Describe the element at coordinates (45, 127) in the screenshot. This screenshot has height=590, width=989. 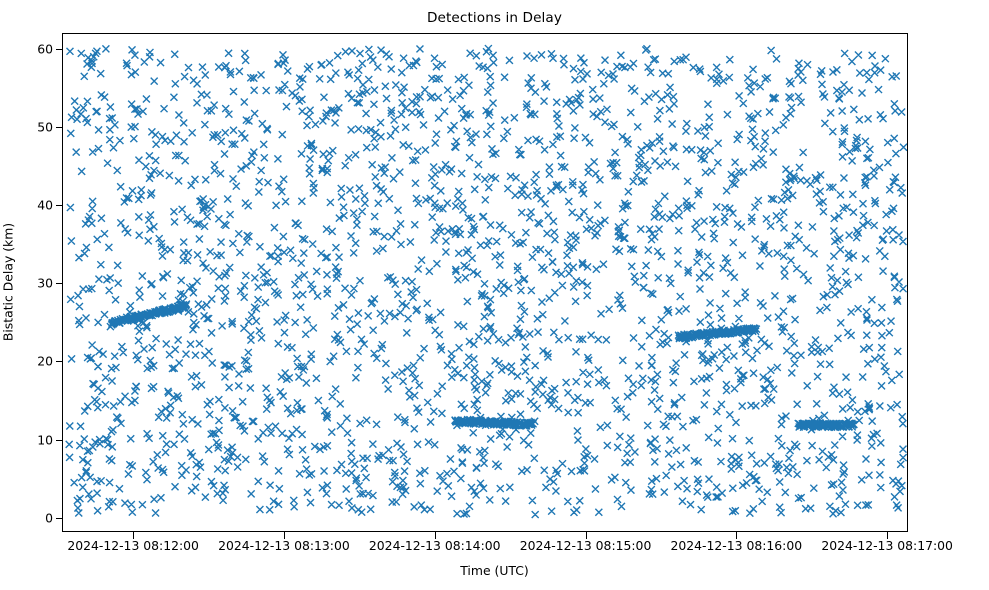
I see `y-tick-label: 50` at that location.